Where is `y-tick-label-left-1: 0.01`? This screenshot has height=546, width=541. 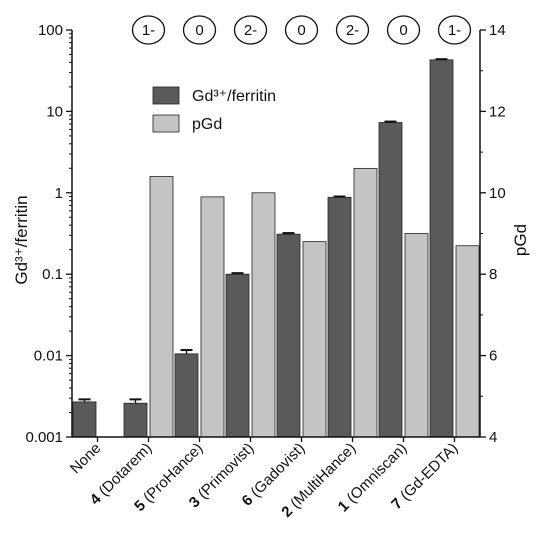 y-tick-label-left-1: 0.01 is located at coordinates (48, 356).